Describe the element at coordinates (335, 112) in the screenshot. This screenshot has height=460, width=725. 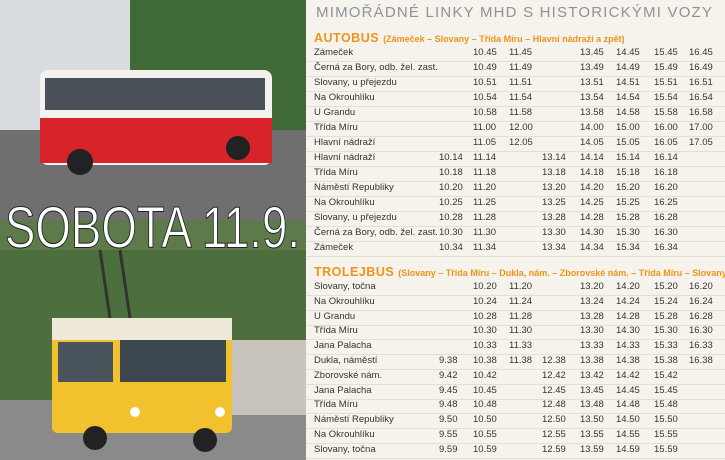
I see `stop-name: U Grandu` at that location.